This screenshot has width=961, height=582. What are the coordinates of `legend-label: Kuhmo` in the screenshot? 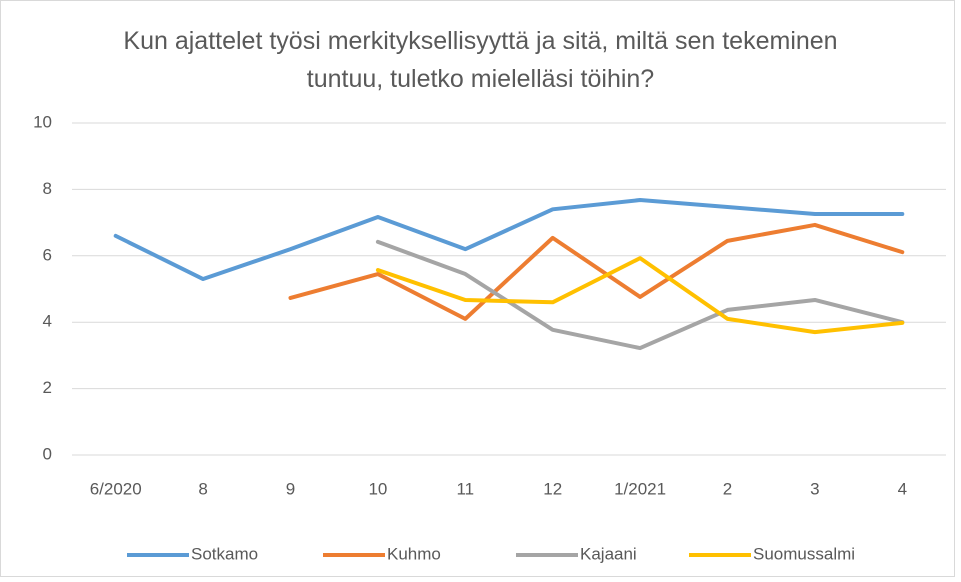 It's located at (414, 553).